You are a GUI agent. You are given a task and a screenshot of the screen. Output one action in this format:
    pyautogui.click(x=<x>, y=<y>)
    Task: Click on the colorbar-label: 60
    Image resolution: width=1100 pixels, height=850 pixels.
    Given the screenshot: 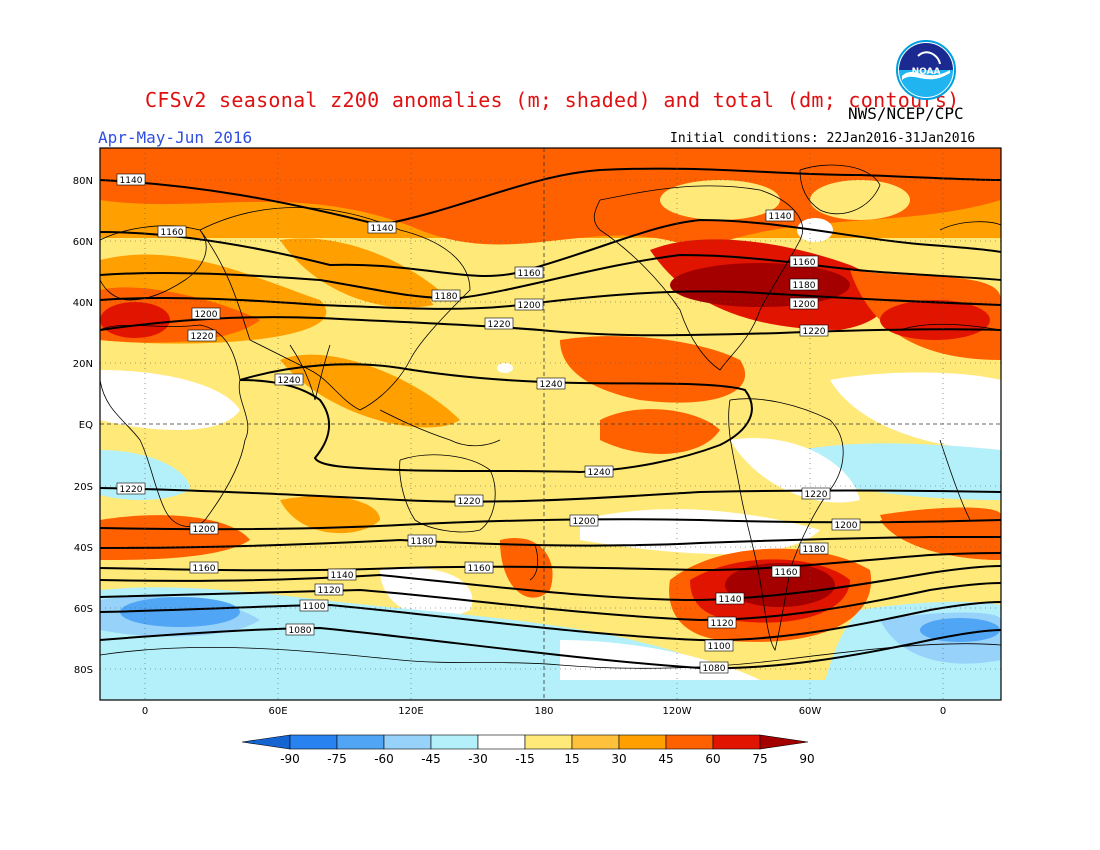 What is the action you would take?
    pyautogui.click(x=712, y=759)
    